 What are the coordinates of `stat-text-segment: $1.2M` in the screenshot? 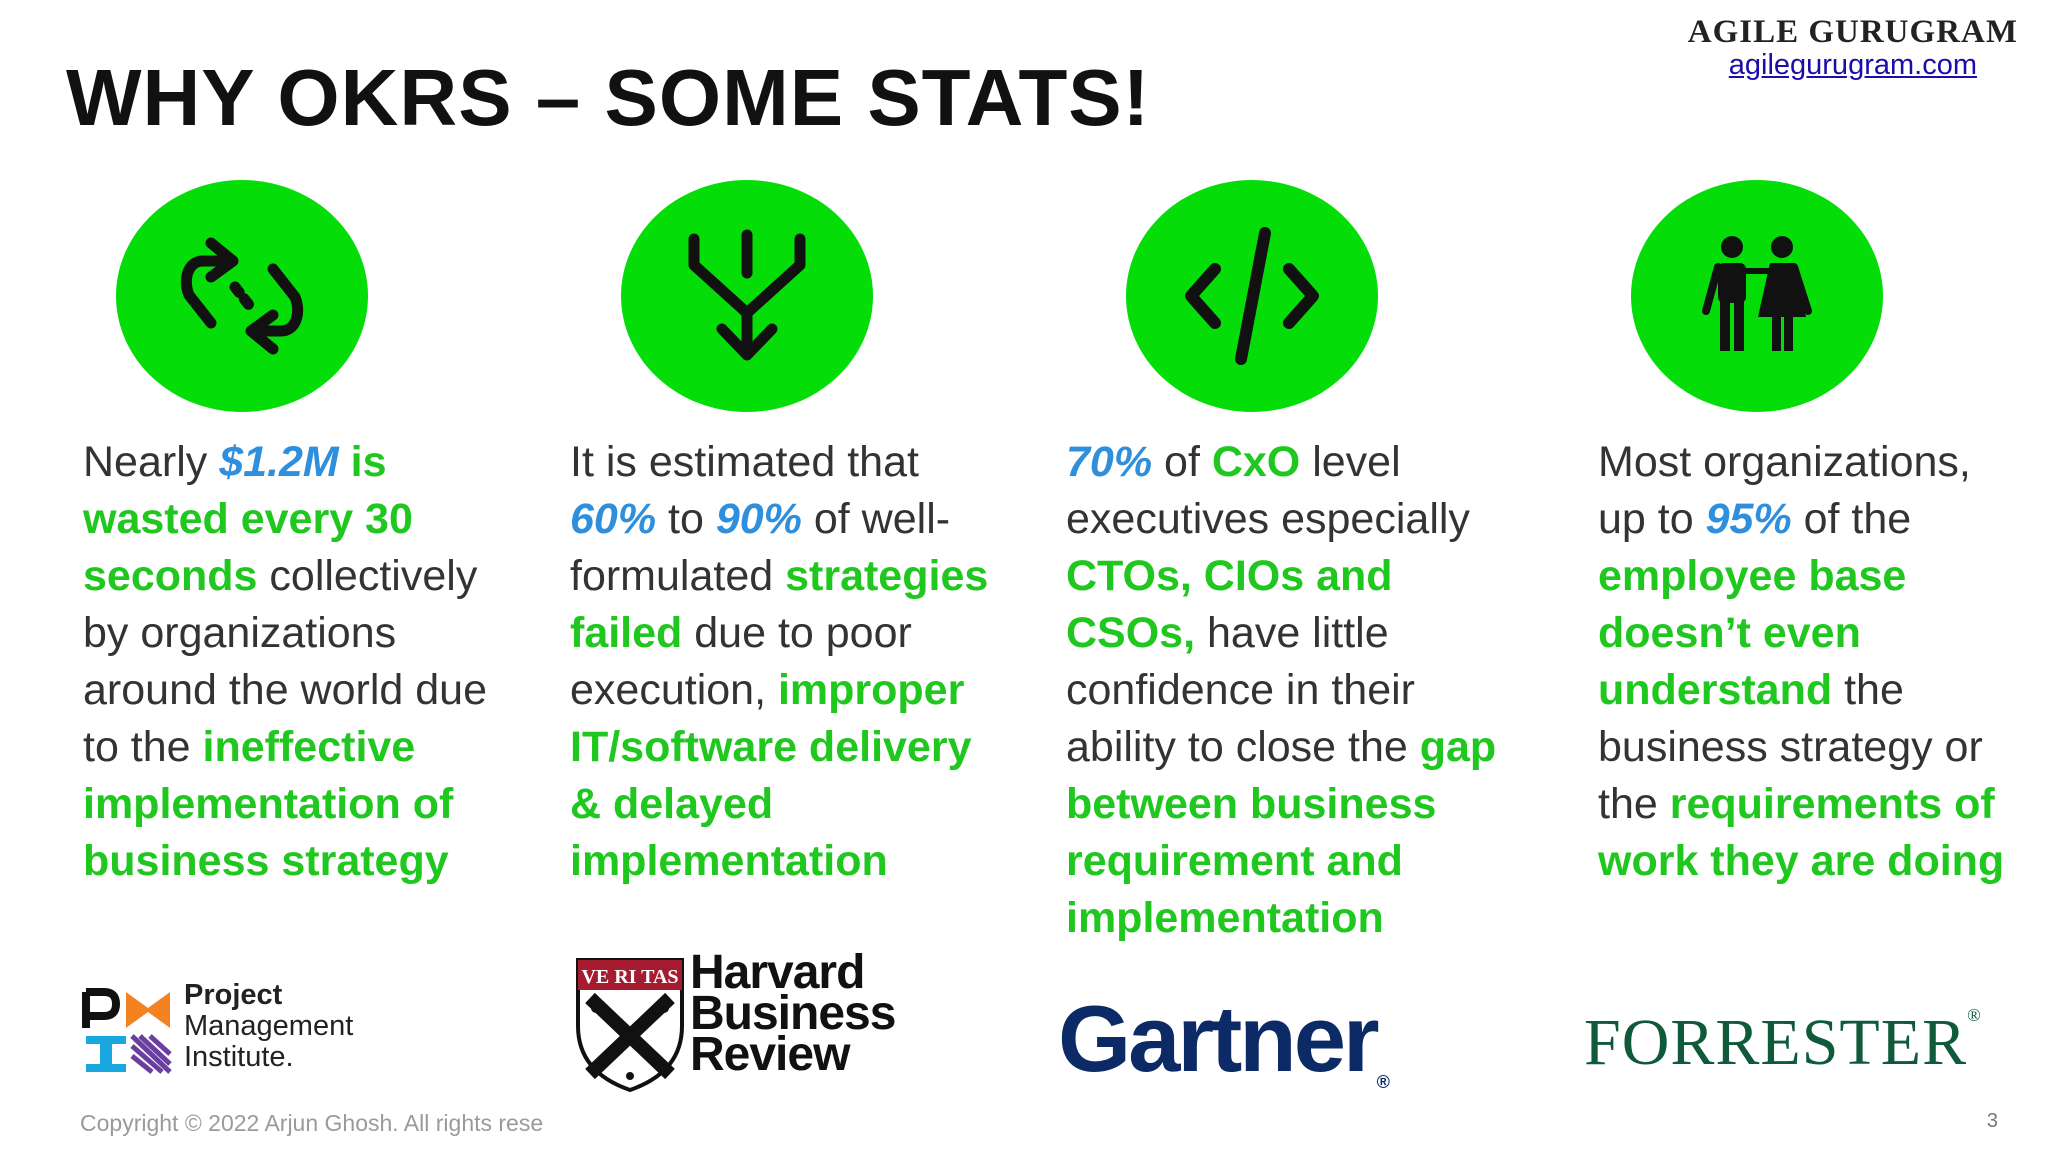 It's located at (279, 462).